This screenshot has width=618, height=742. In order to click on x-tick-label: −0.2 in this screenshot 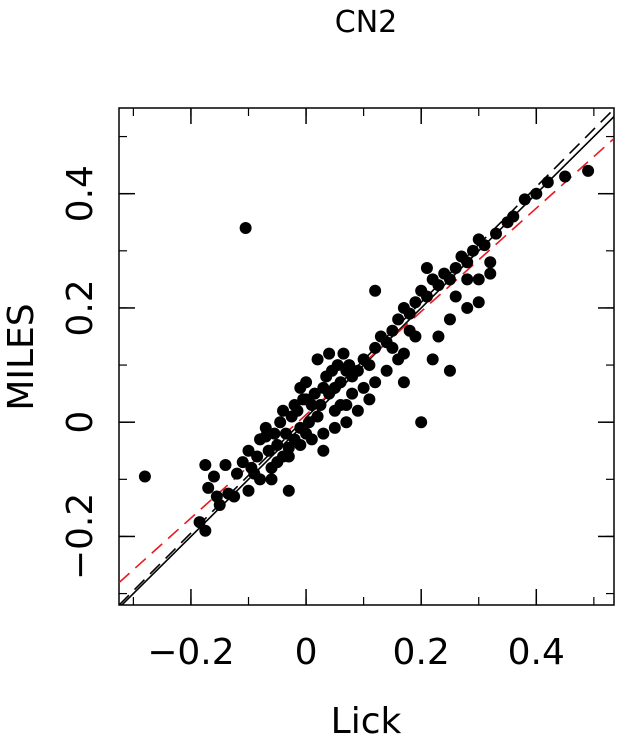, I will do `click(190, 652)`.